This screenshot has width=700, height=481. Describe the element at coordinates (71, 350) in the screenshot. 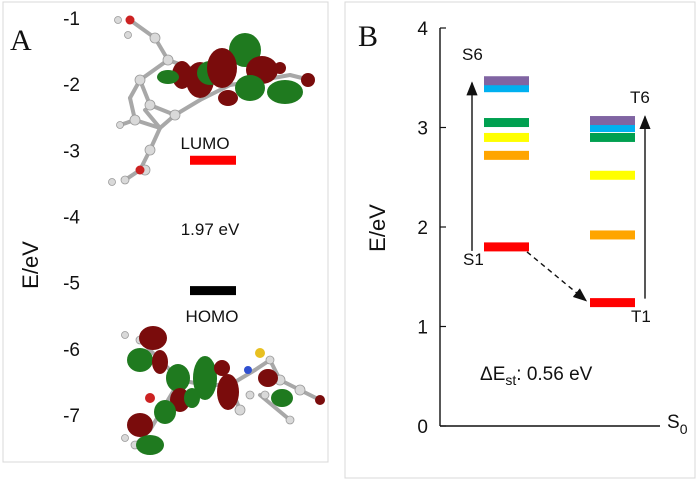

I see `panel-a-ytick-label: -6` at that location.